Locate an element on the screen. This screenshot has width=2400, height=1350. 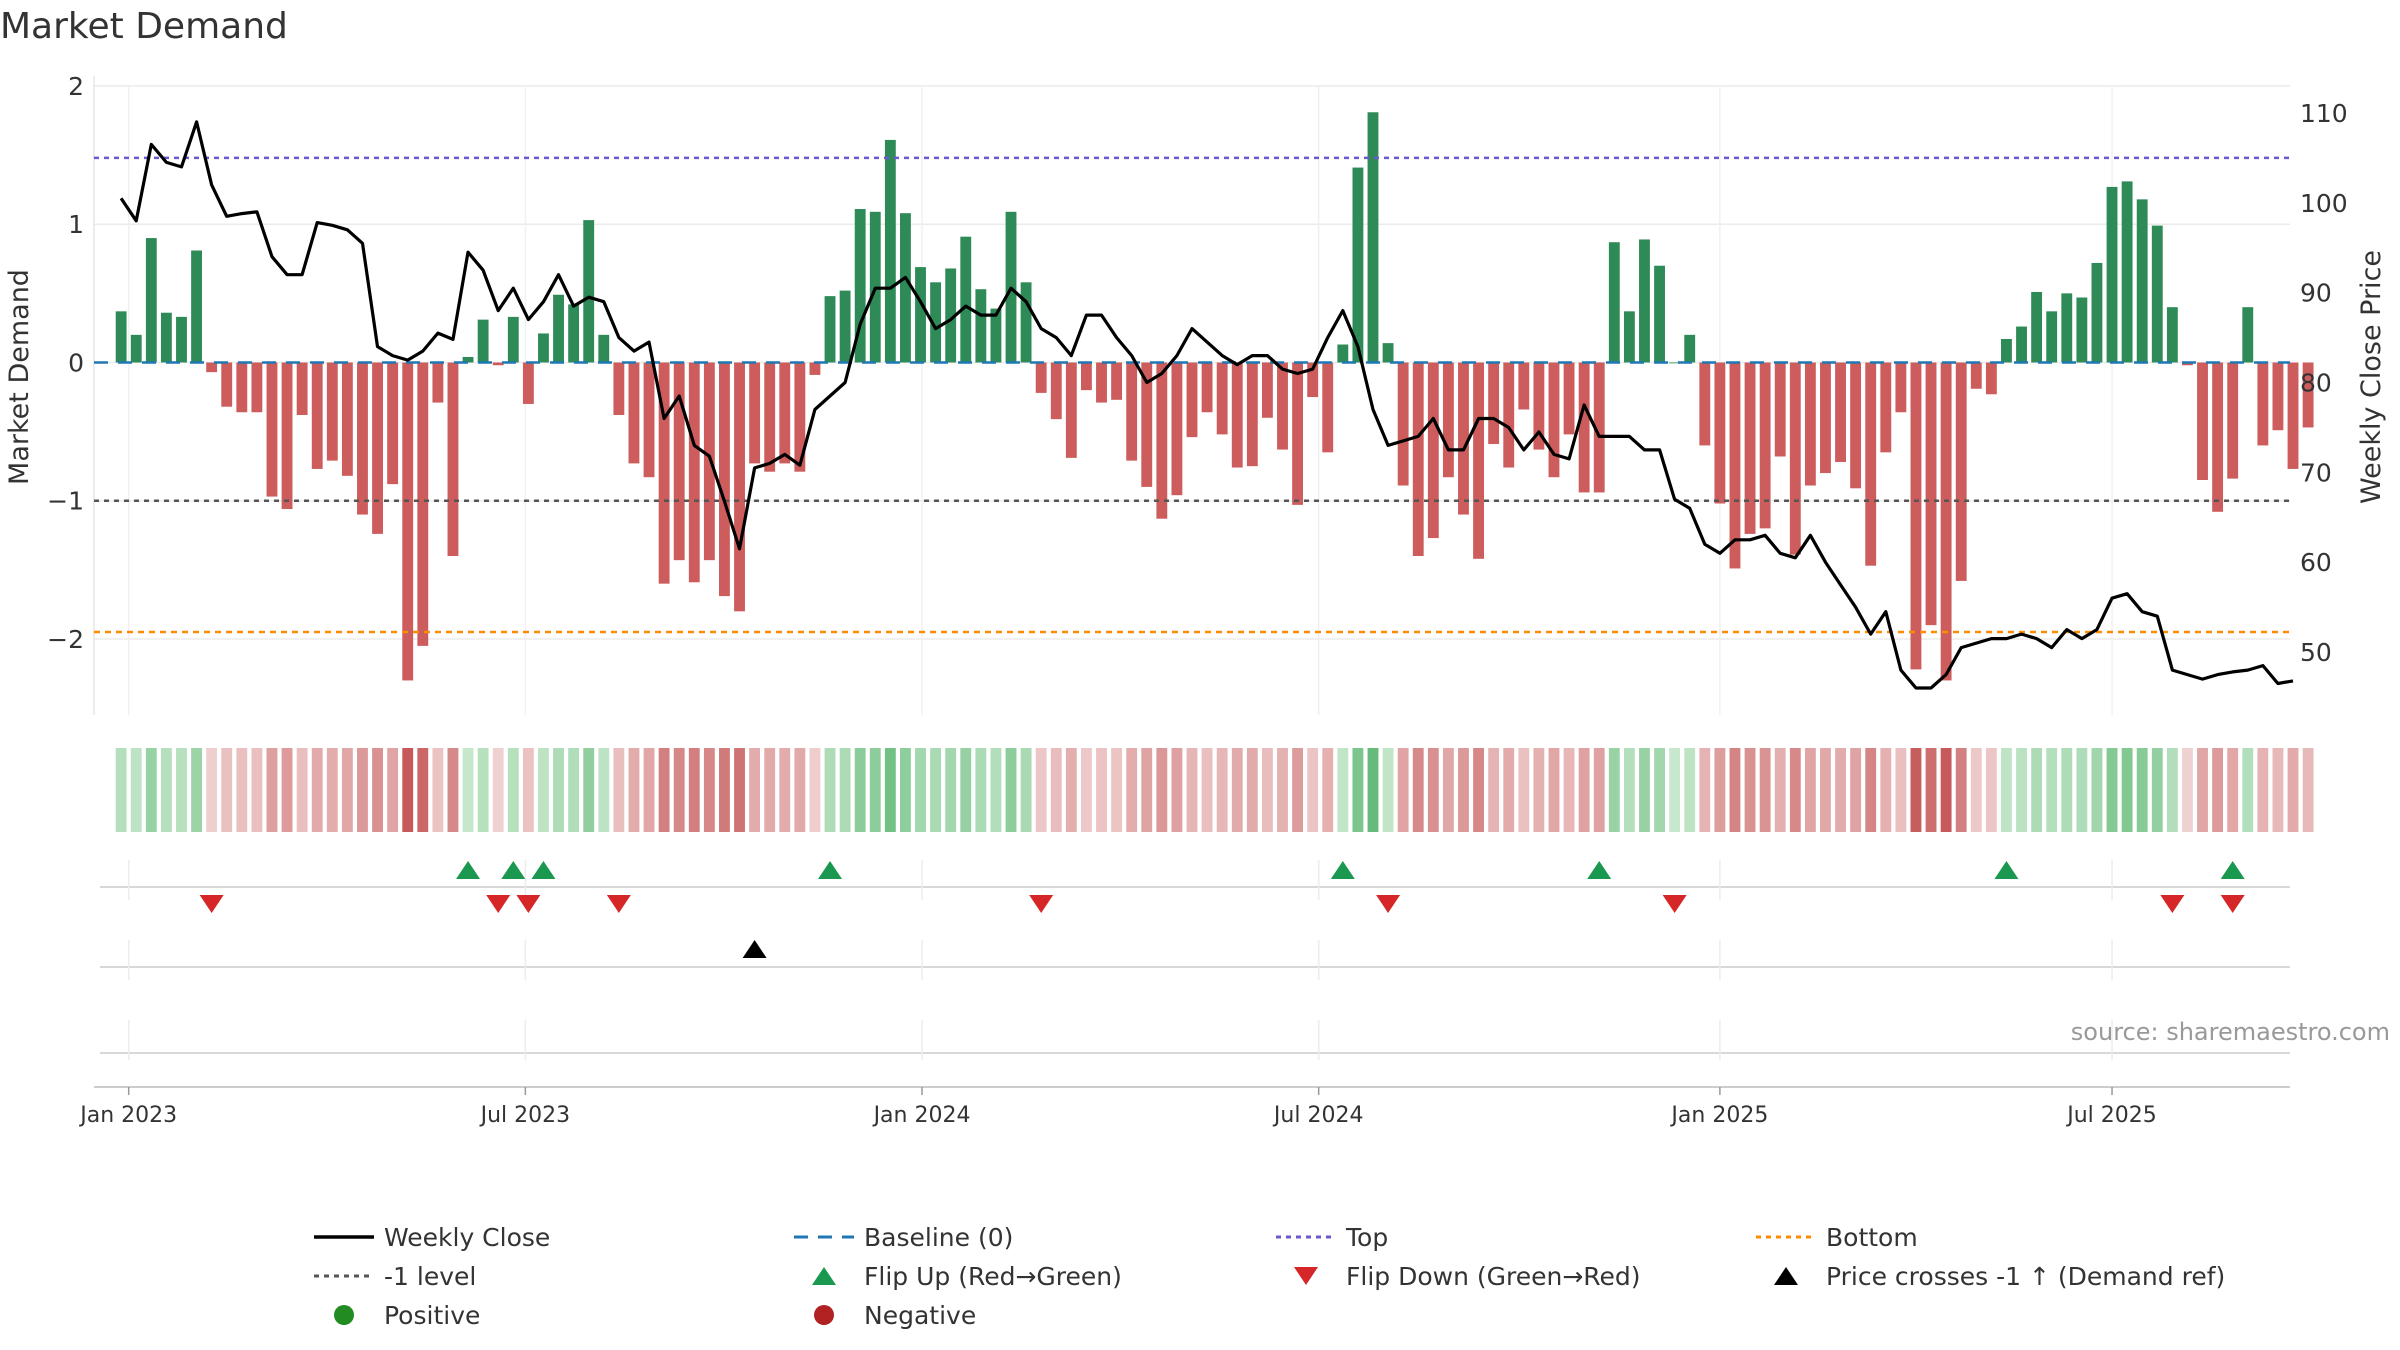
right-tick-label: 100 is located at coordinates (2324, 203).